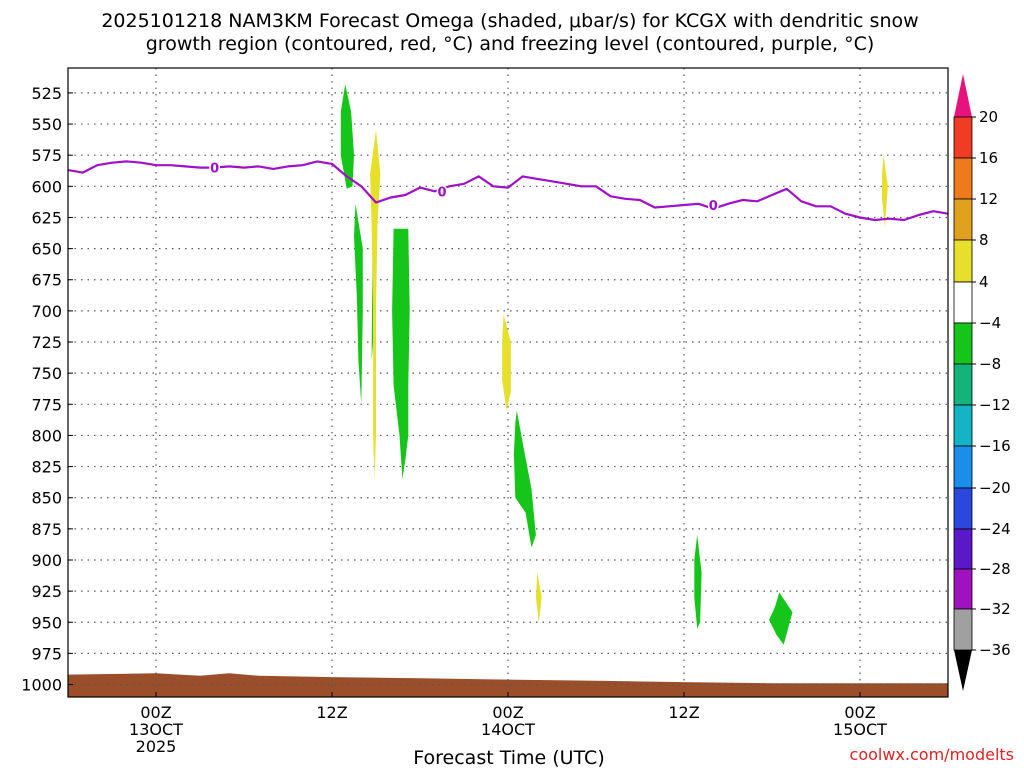 This screenshot has height=768, width=1024. Describe the element at coordinates (982, 382) in the screenshot. I see `colorbar-legend: 20 16 12 8 4 −4 −8 −12 −16 −20 −24 −28 −32 −36` at that location.